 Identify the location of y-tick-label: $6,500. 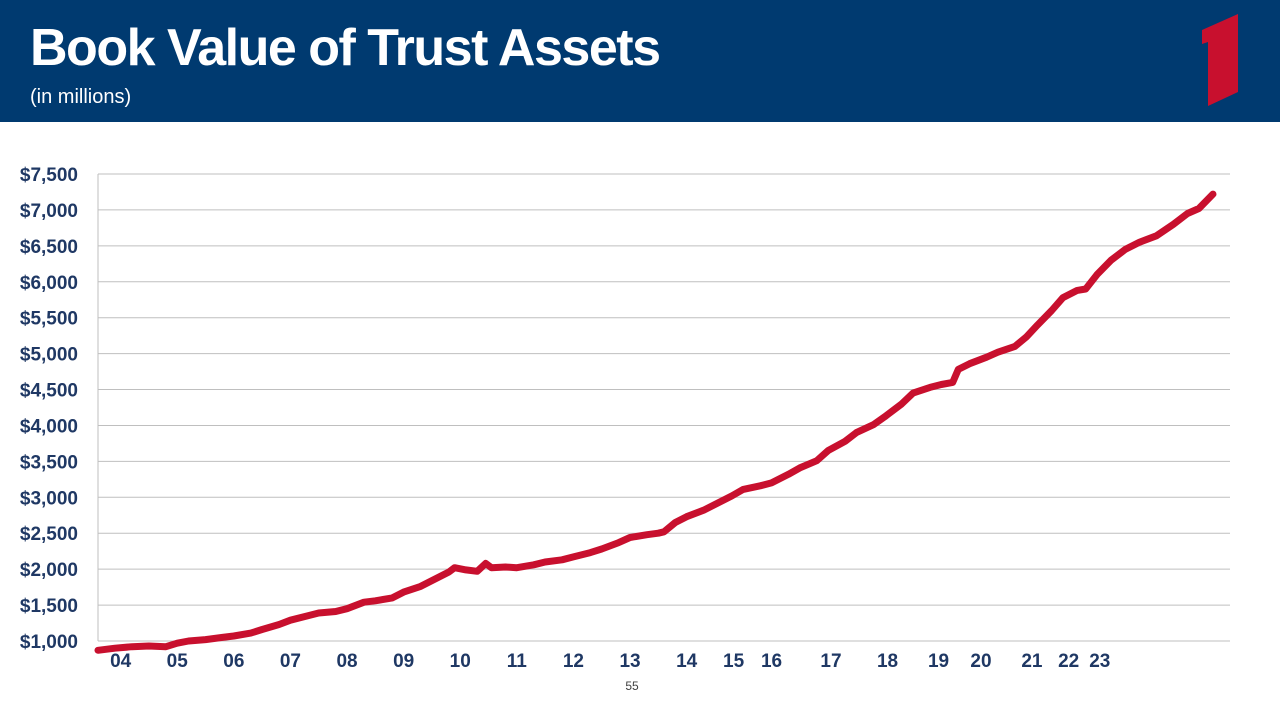
(49, 247).